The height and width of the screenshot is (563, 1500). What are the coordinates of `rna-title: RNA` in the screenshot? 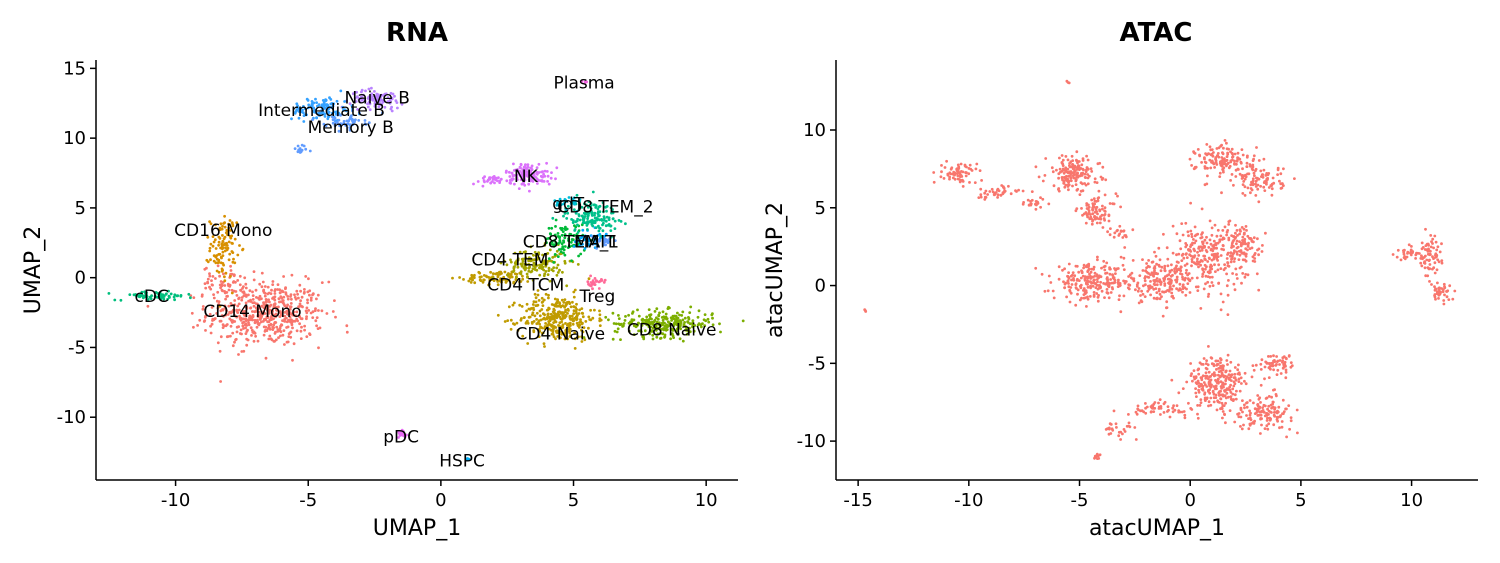 It's located at (417, 33).